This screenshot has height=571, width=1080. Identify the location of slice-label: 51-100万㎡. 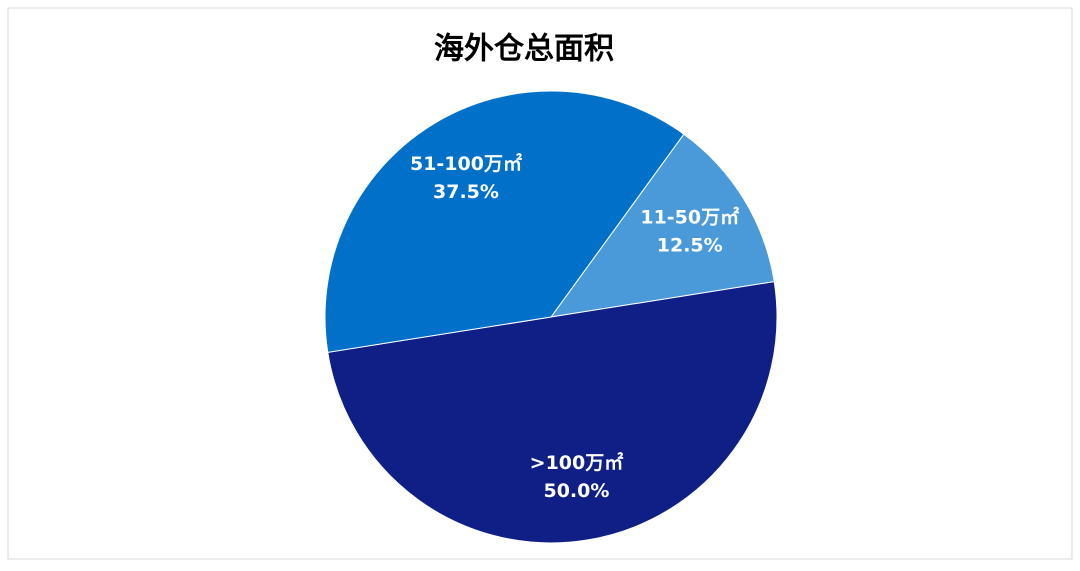
(466, 163).